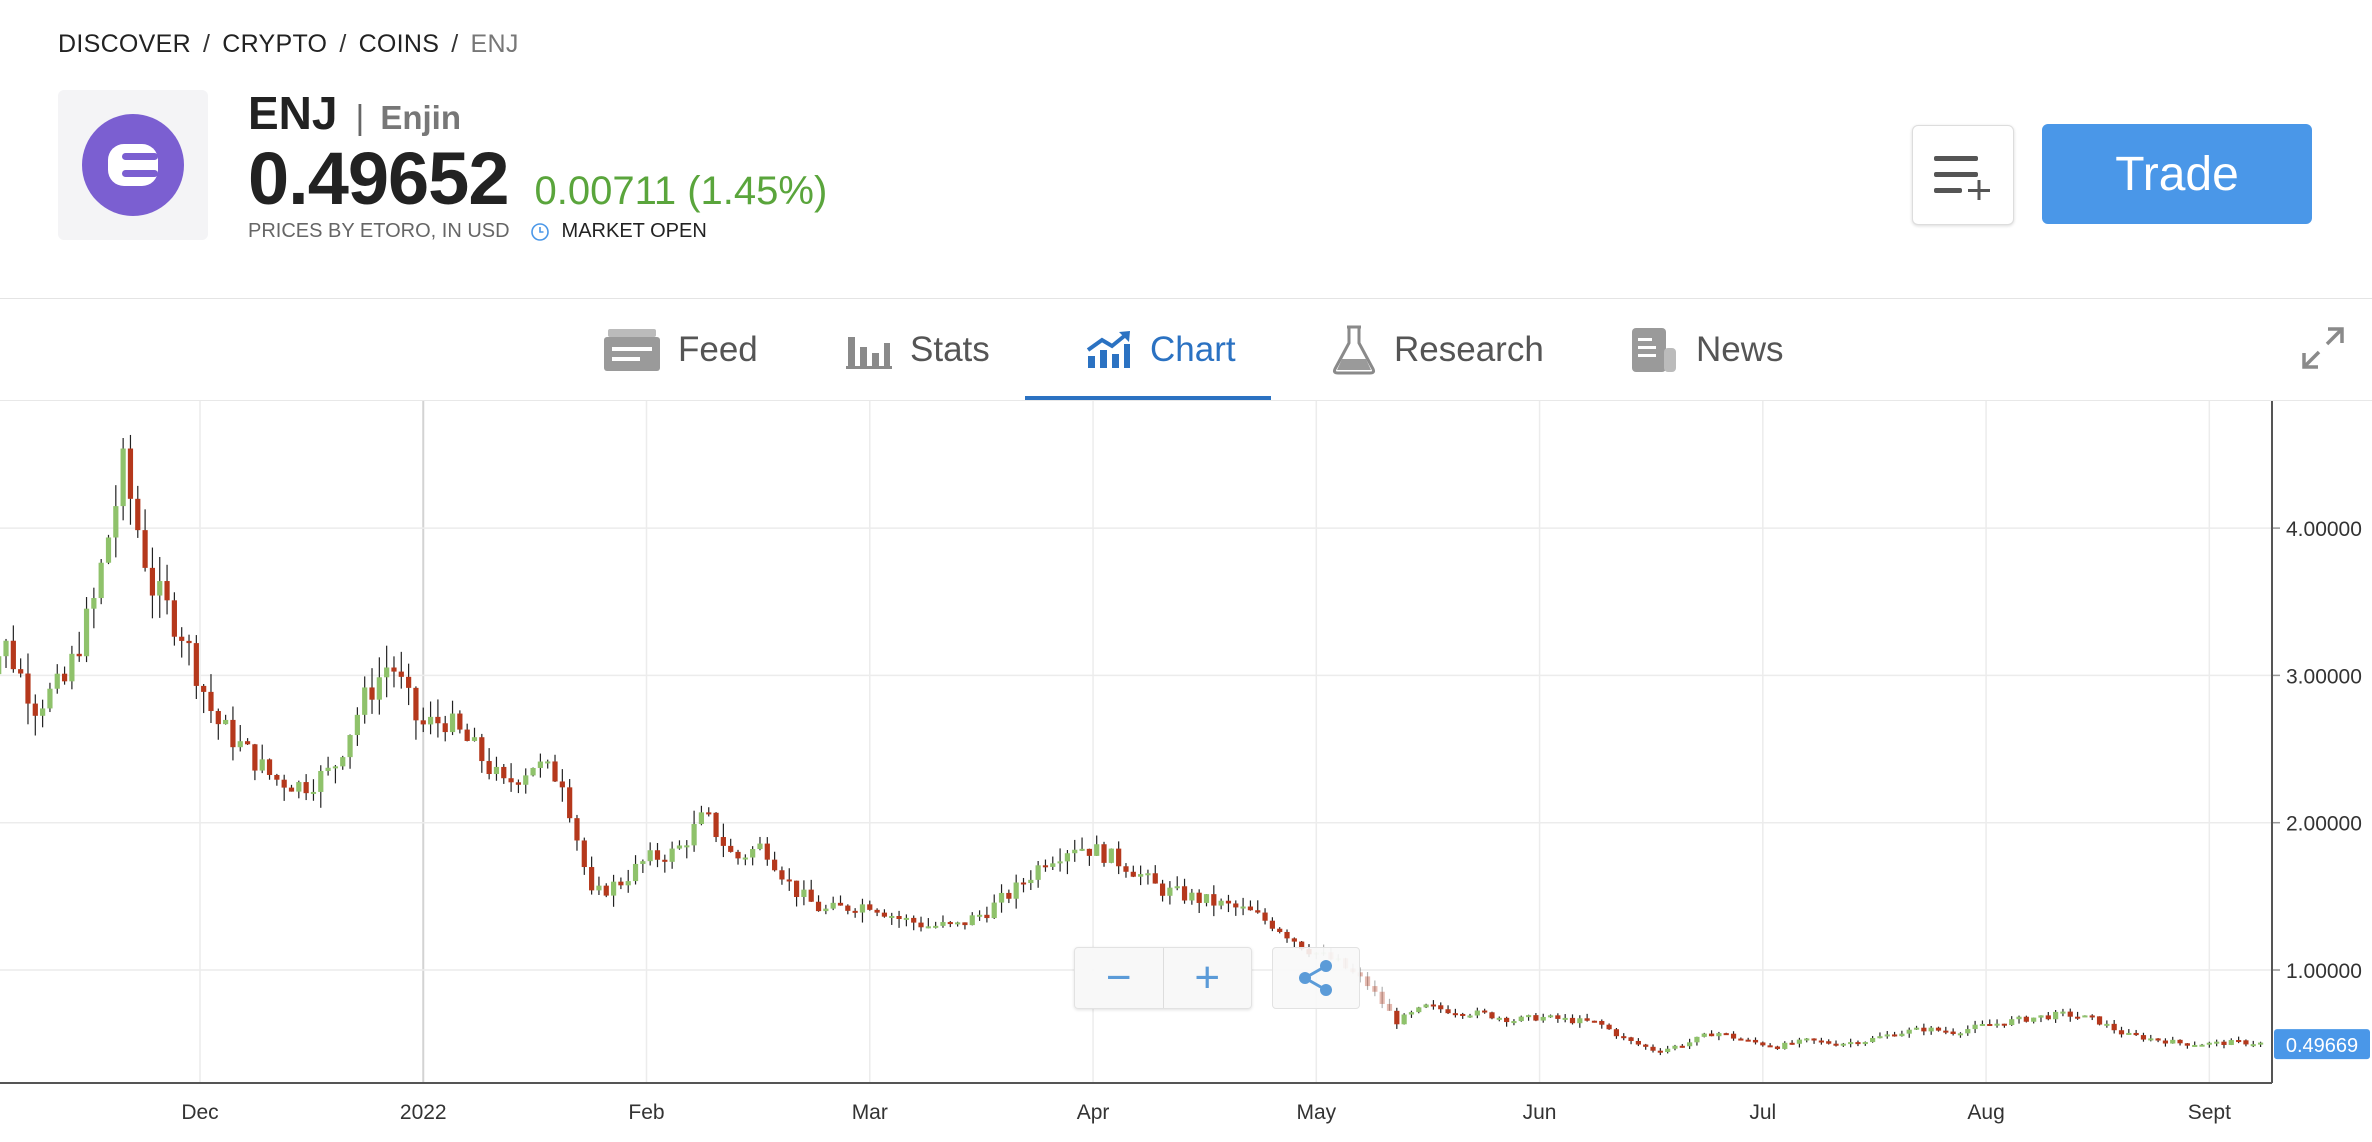 This screenshot has height=1142, width=2372. Describe the element at coordinates (2323, 350) in the screenshot. I see `expand-icon` at that location.